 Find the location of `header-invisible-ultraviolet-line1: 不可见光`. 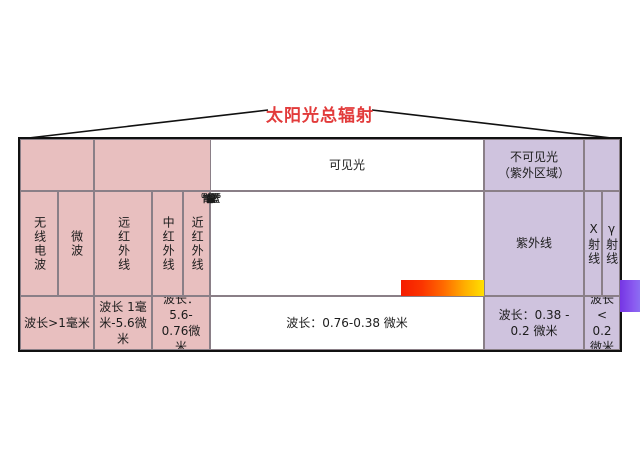

header-invisible-ultraviolet-line1: 不可见光 is located at coordinates (533, 156).